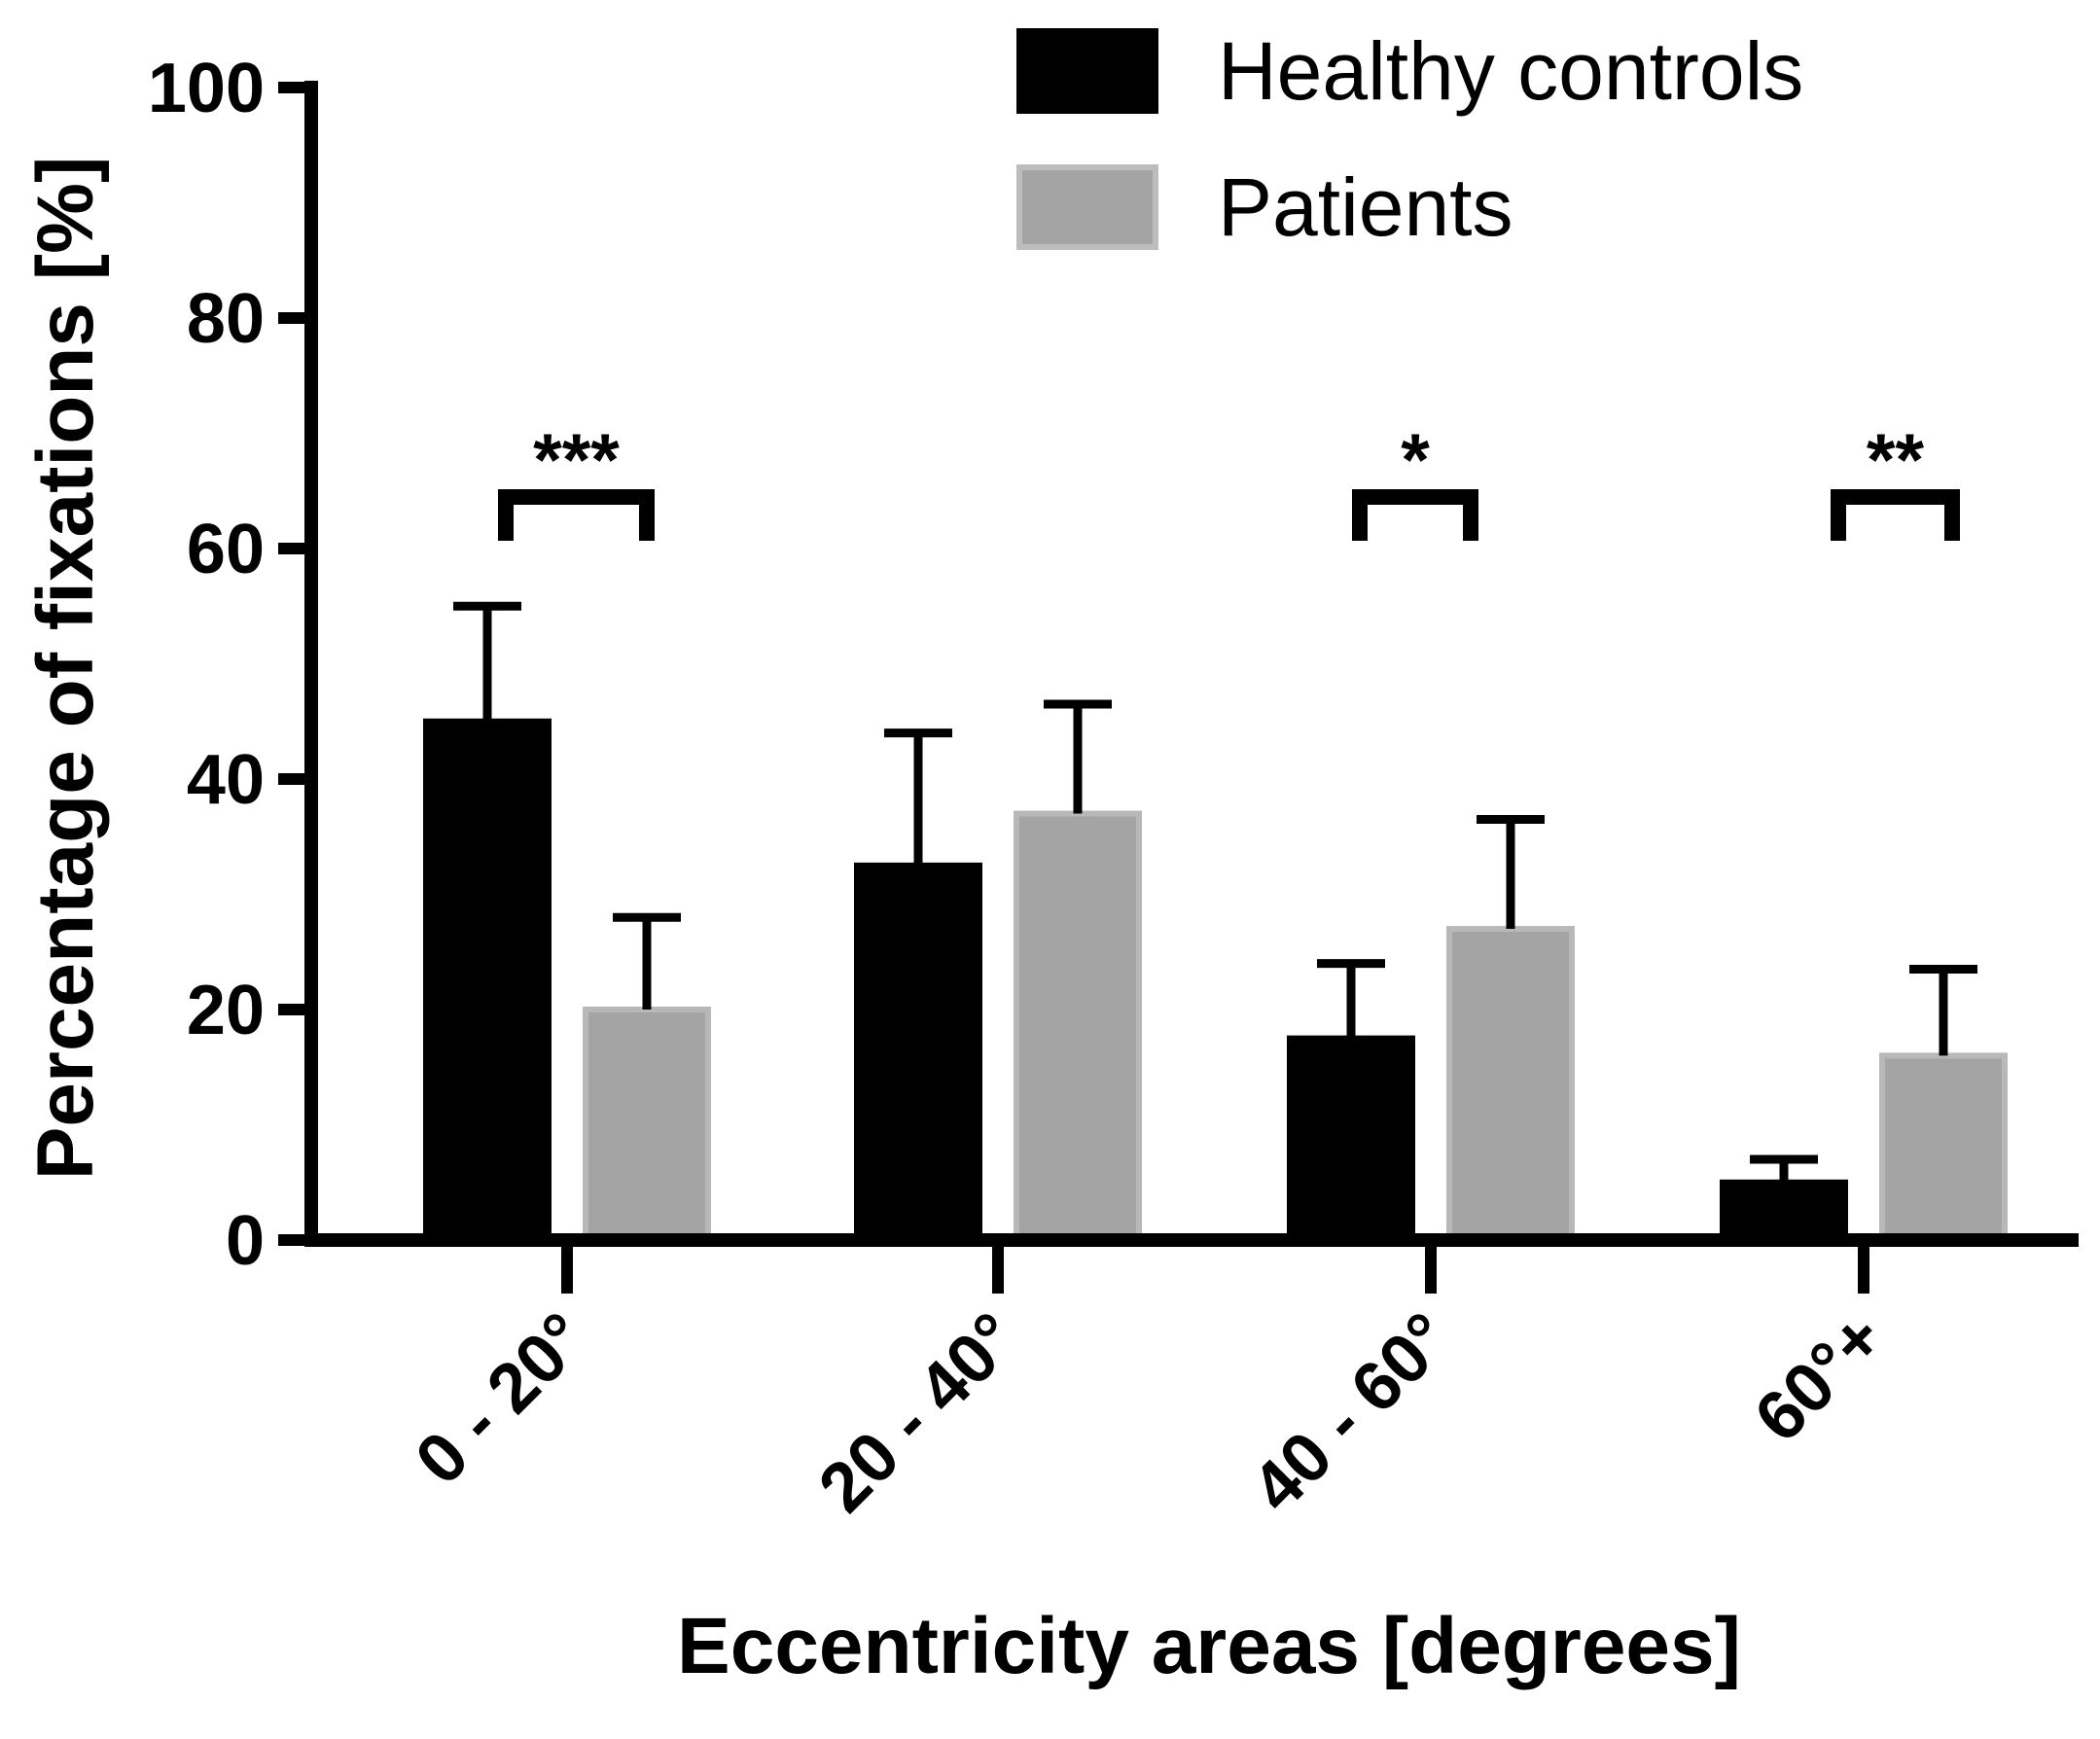 The height and width of the screenshot is (1739, 2100). I want to click on x-axis-title: Eccentricity areas [degrees], so click(1209, 1646).